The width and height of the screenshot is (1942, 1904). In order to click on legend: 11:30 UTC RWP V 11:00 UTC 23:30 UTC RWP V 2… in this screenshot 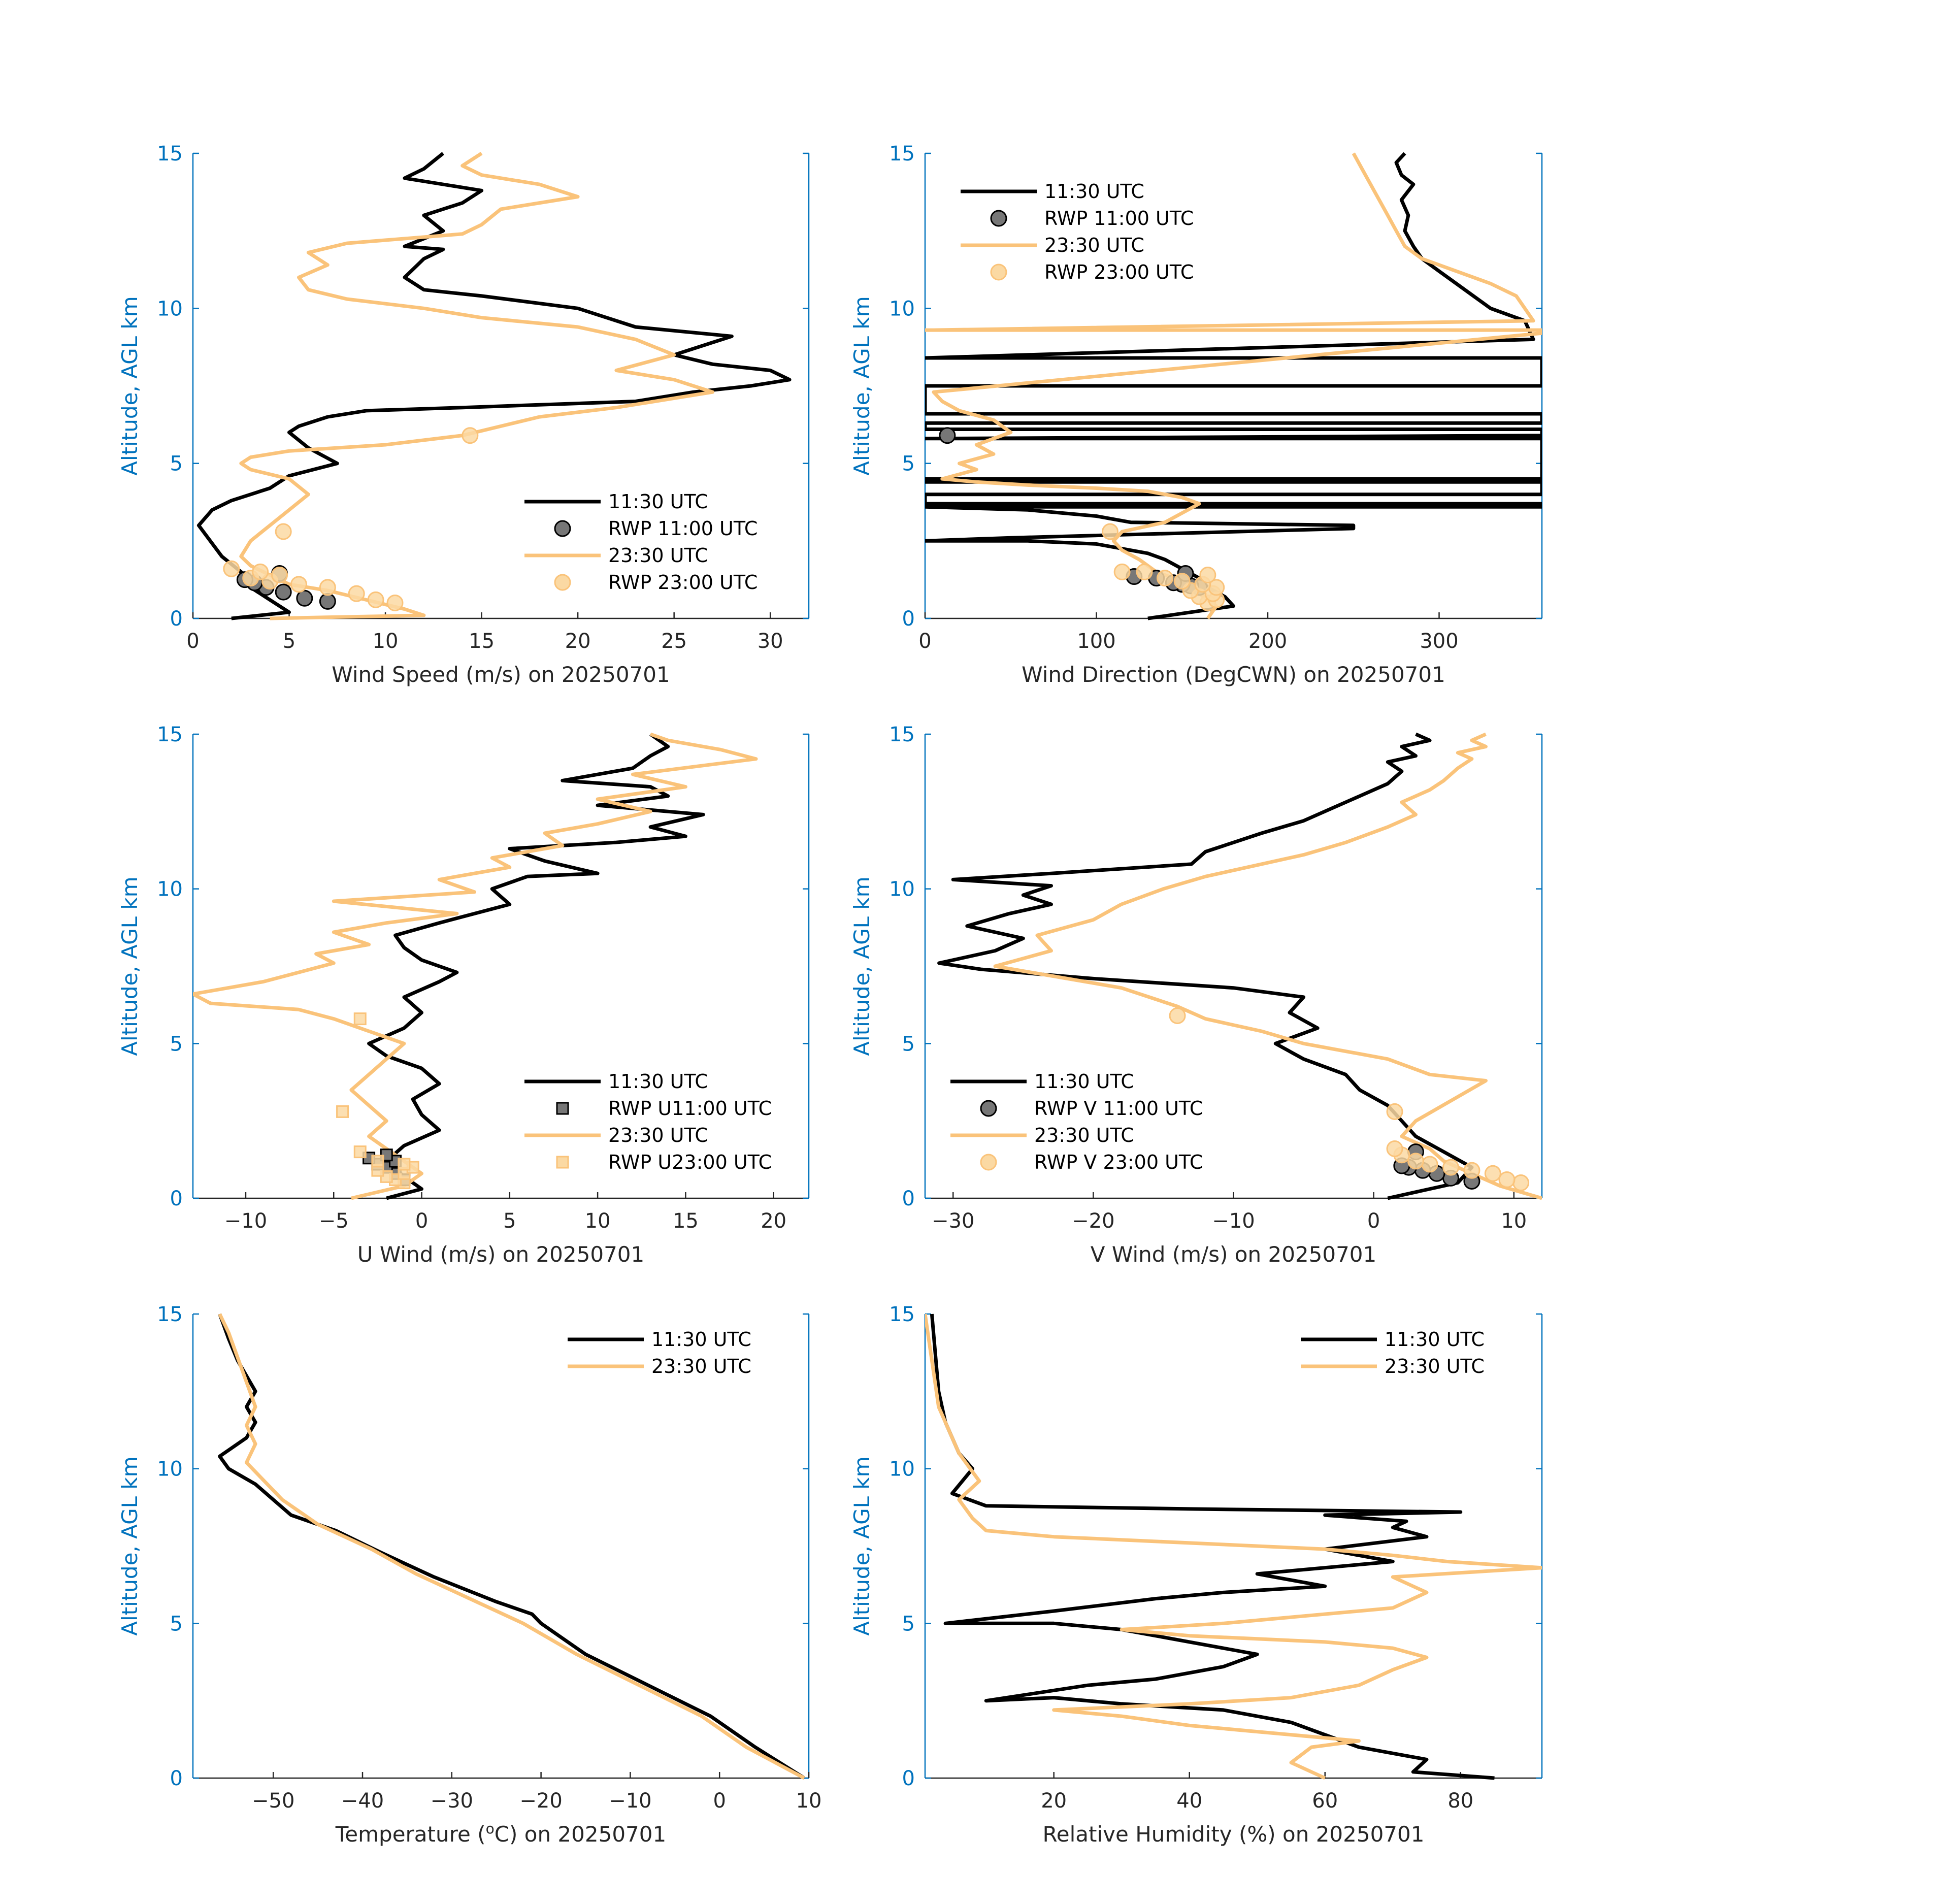, I will do `click(1076, 1122)`.